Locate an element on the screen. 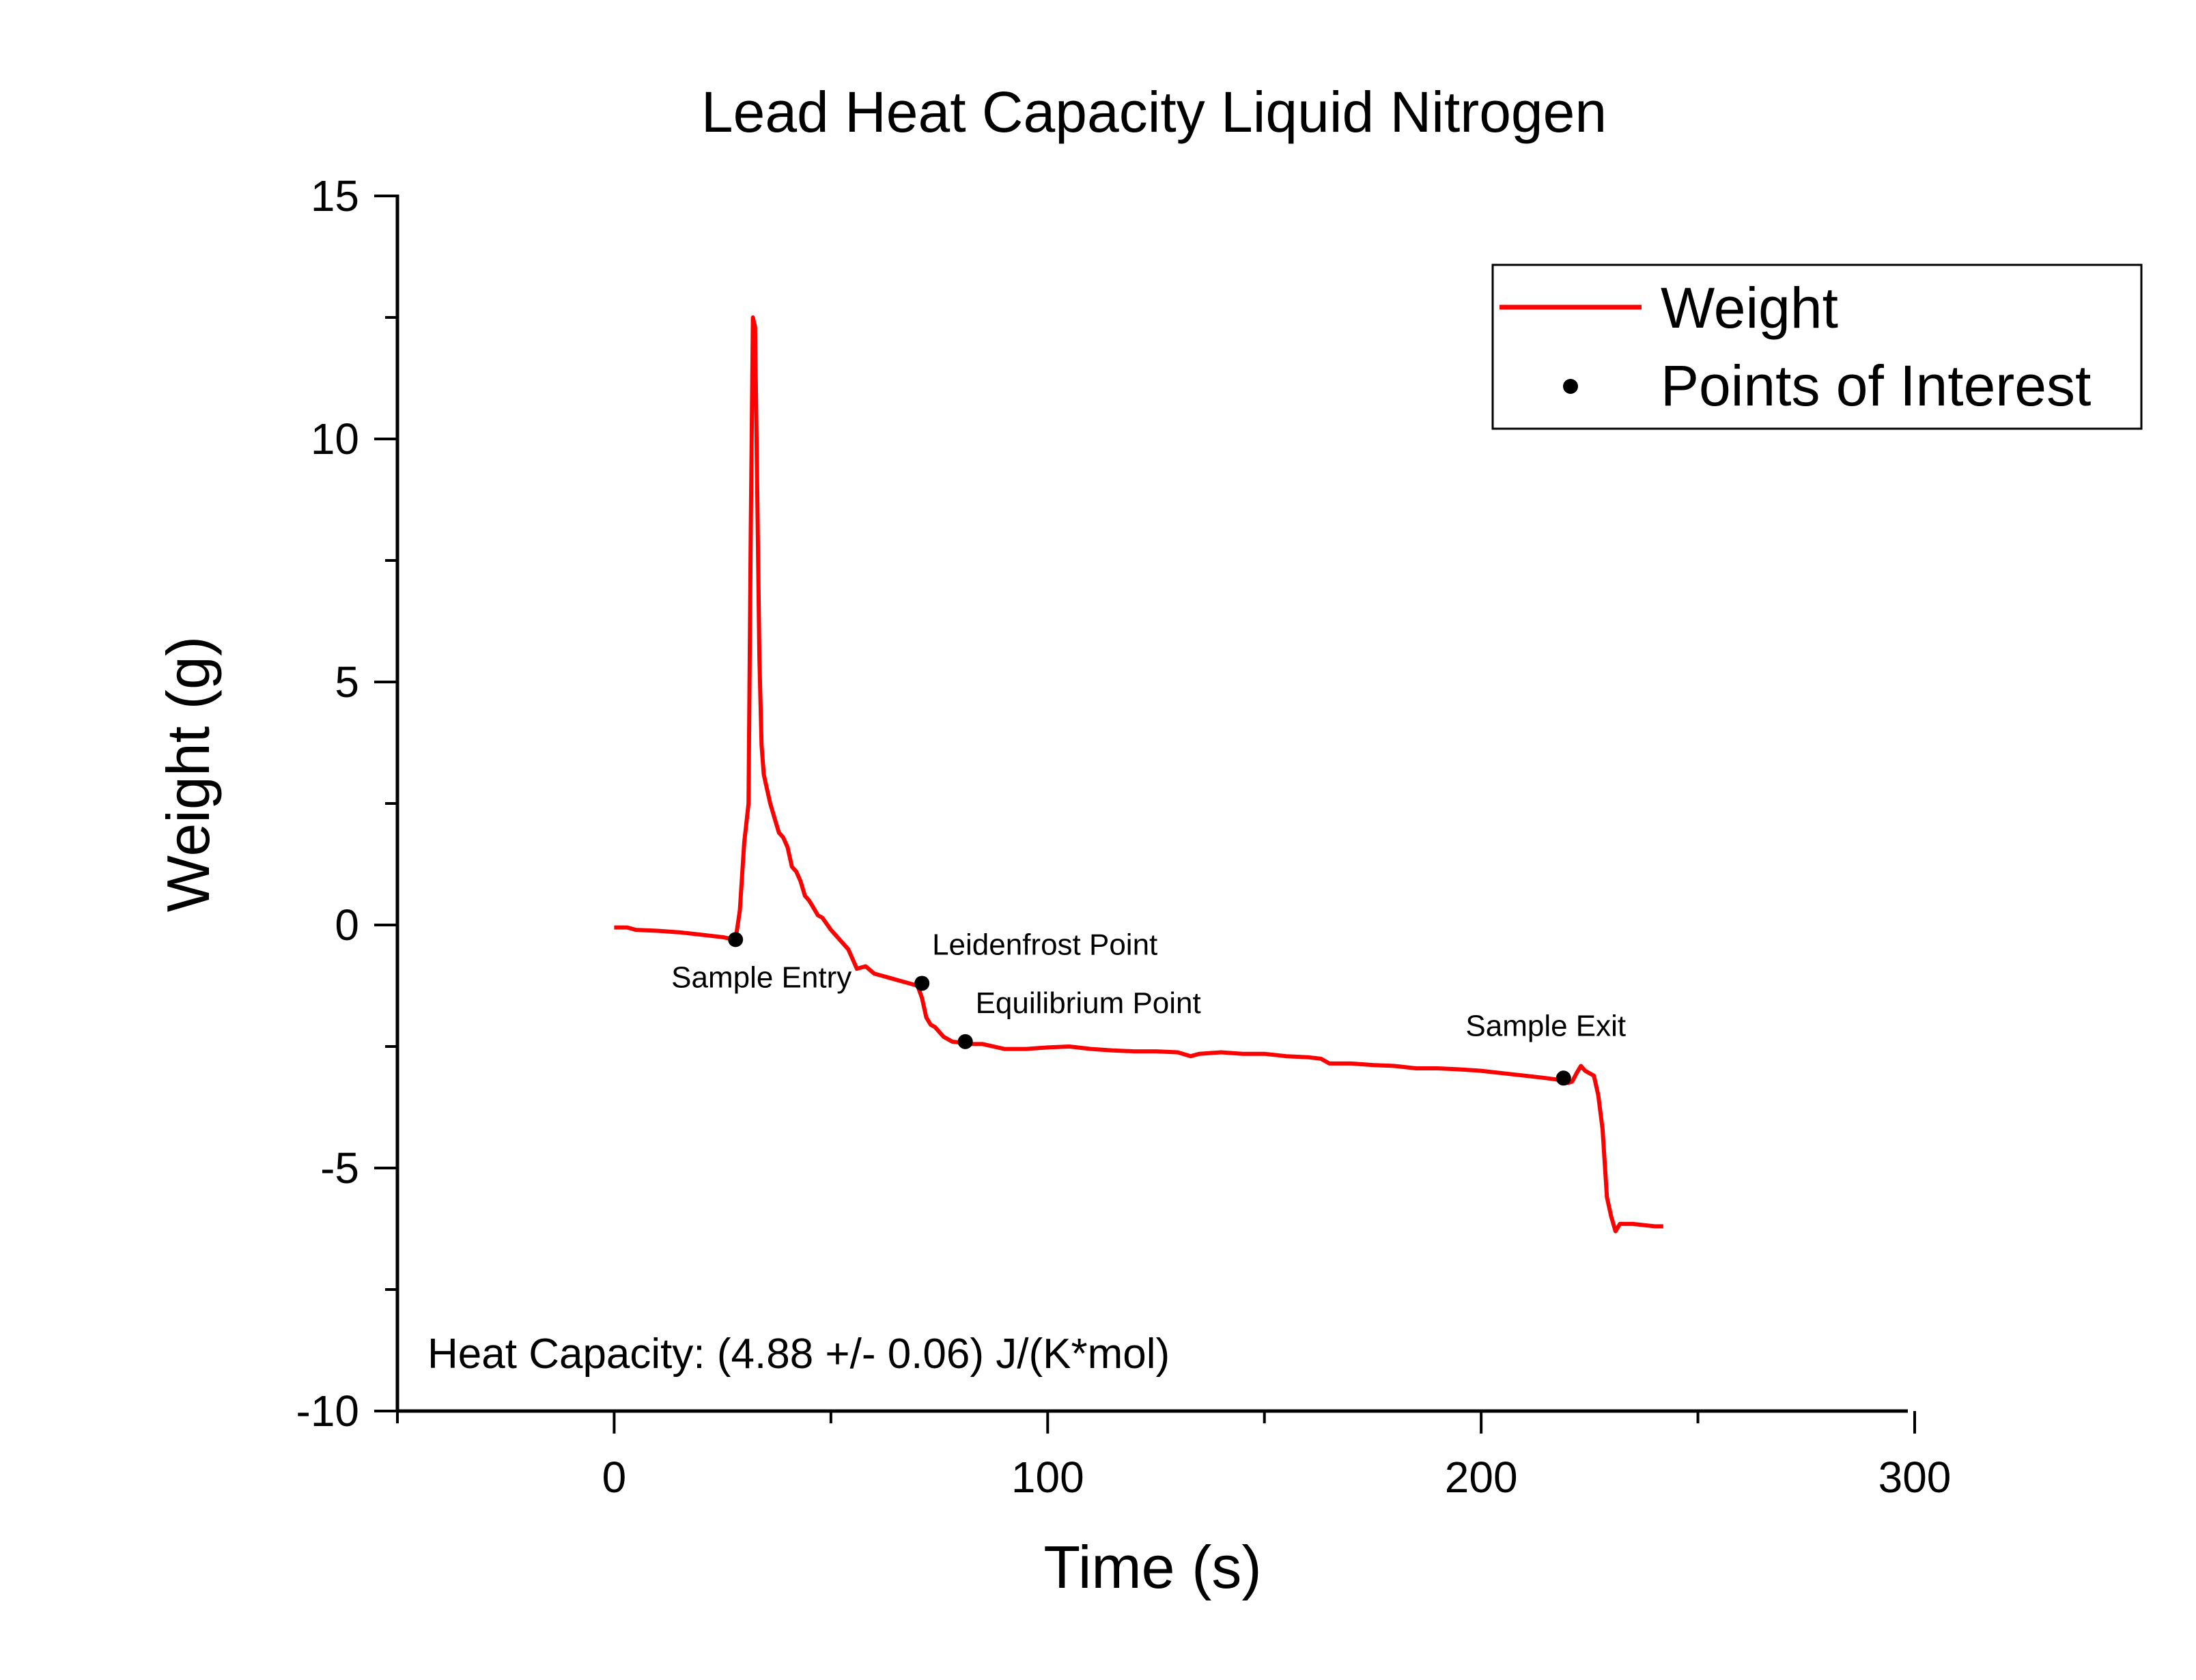 The height and width of the screenshot is (1680, 2196). point-of-interest-label: Leidenfrost Point is located at coordinates (1044, 944).